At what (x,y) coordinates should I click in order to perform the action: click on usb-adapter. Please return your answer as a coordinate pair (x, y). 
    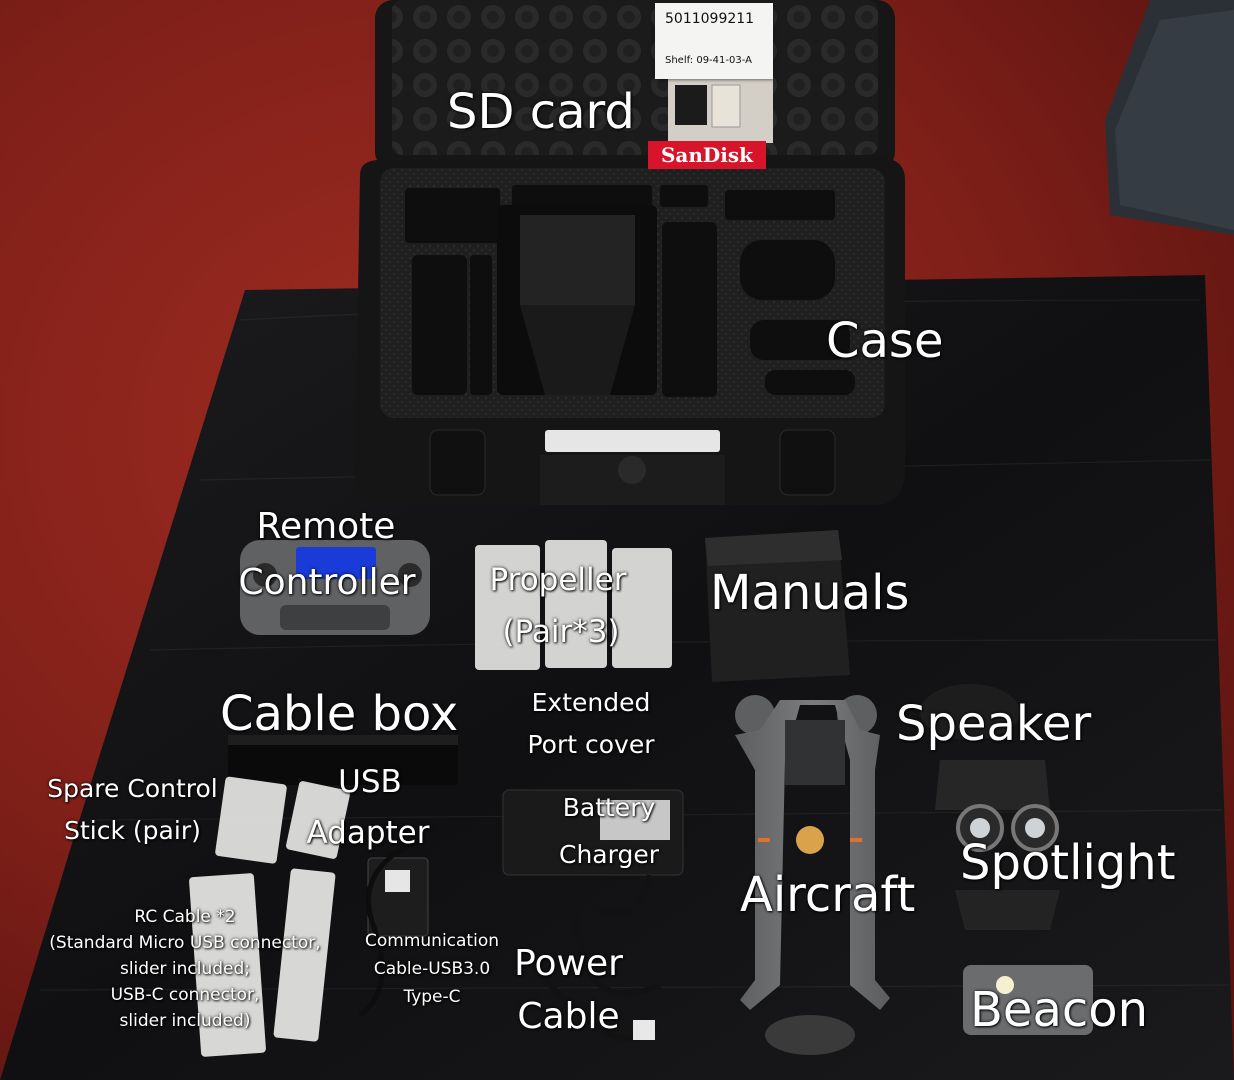
    Looking at the image, I should click on (398, 897).